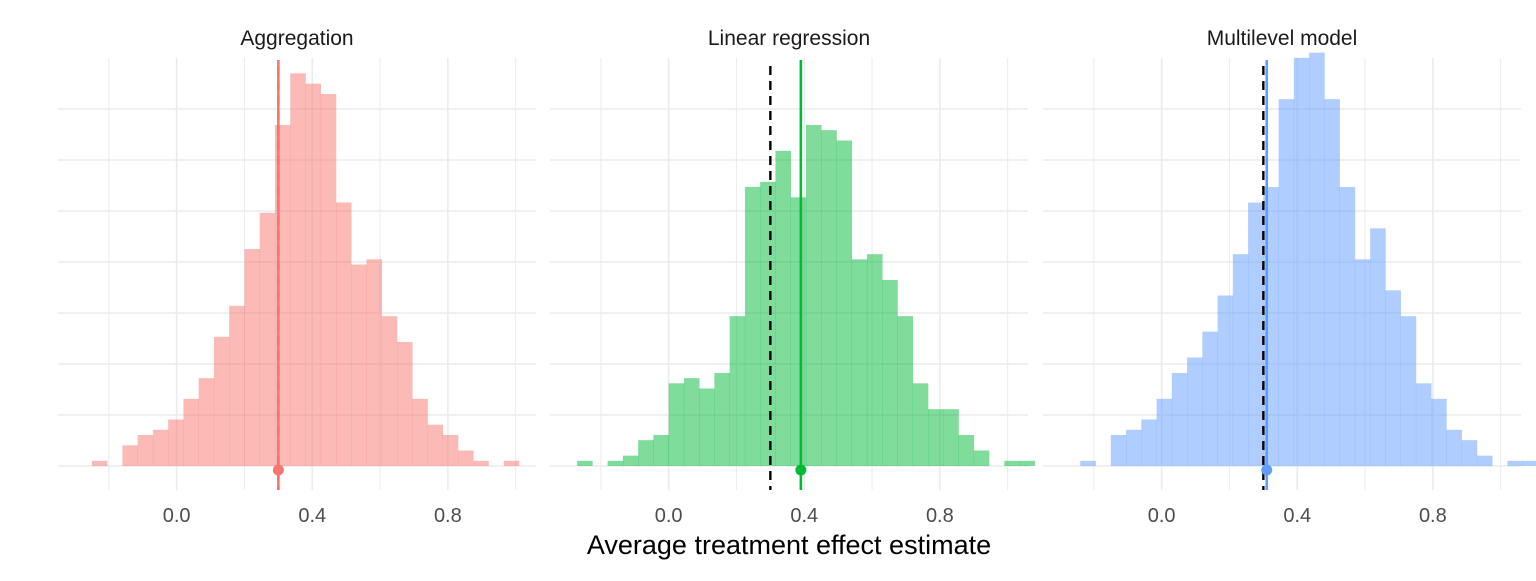  What do you see at coordinates (1282, 38) in the screenshot?
I see `panel-title: Multilevel model` at bounding box center [1282, 38].